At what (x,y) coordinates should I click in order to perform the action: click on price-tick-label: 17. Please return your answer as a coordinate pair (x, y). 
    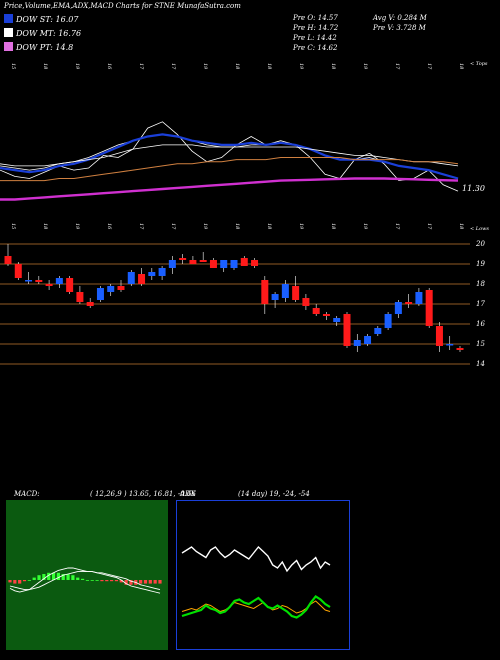
    Looking at the image, I should click on (480, 304).